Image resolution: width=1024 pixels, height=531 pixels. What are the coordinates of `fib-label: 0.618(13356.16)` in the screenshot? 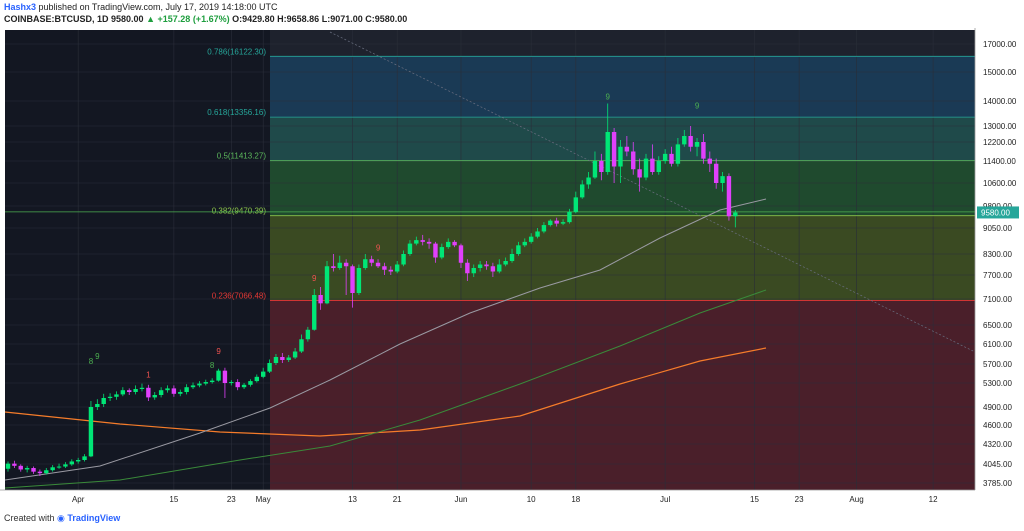 It's located at (236, 112).